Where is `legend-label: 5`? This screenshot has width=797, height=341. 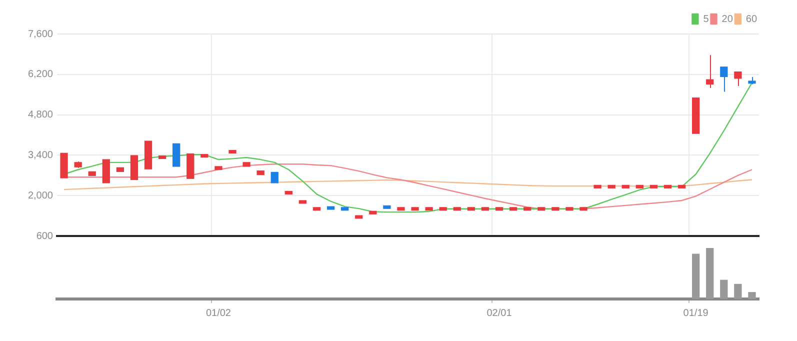
legend-label: 5 is located at coordinates (706, 19).